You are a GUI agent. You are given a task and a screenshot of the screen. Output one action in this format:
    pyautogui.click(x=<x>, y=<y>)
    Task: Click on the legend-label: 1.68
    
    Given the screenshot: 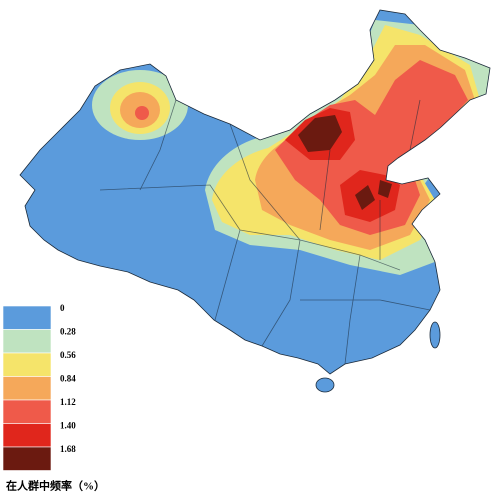 What is the action you would take?
    pyautogui.click(x=68, y=449)
    